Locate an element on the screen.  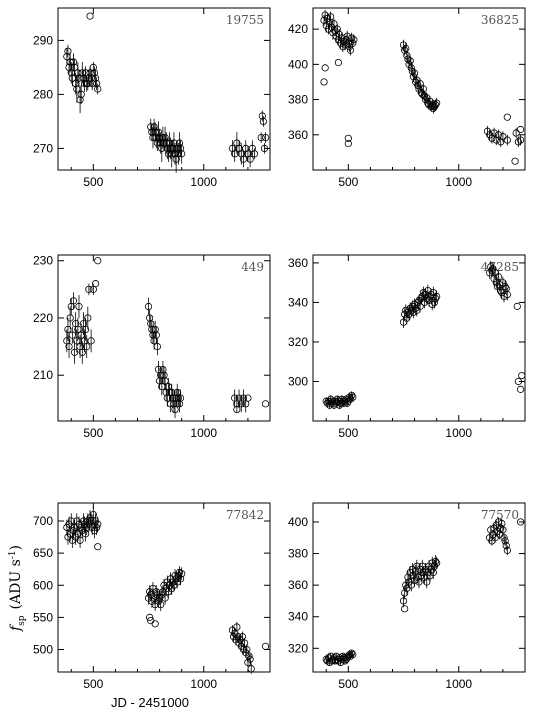
panel-449: 500 1000 210 220 230 449 is located at coordinates (152, 347).